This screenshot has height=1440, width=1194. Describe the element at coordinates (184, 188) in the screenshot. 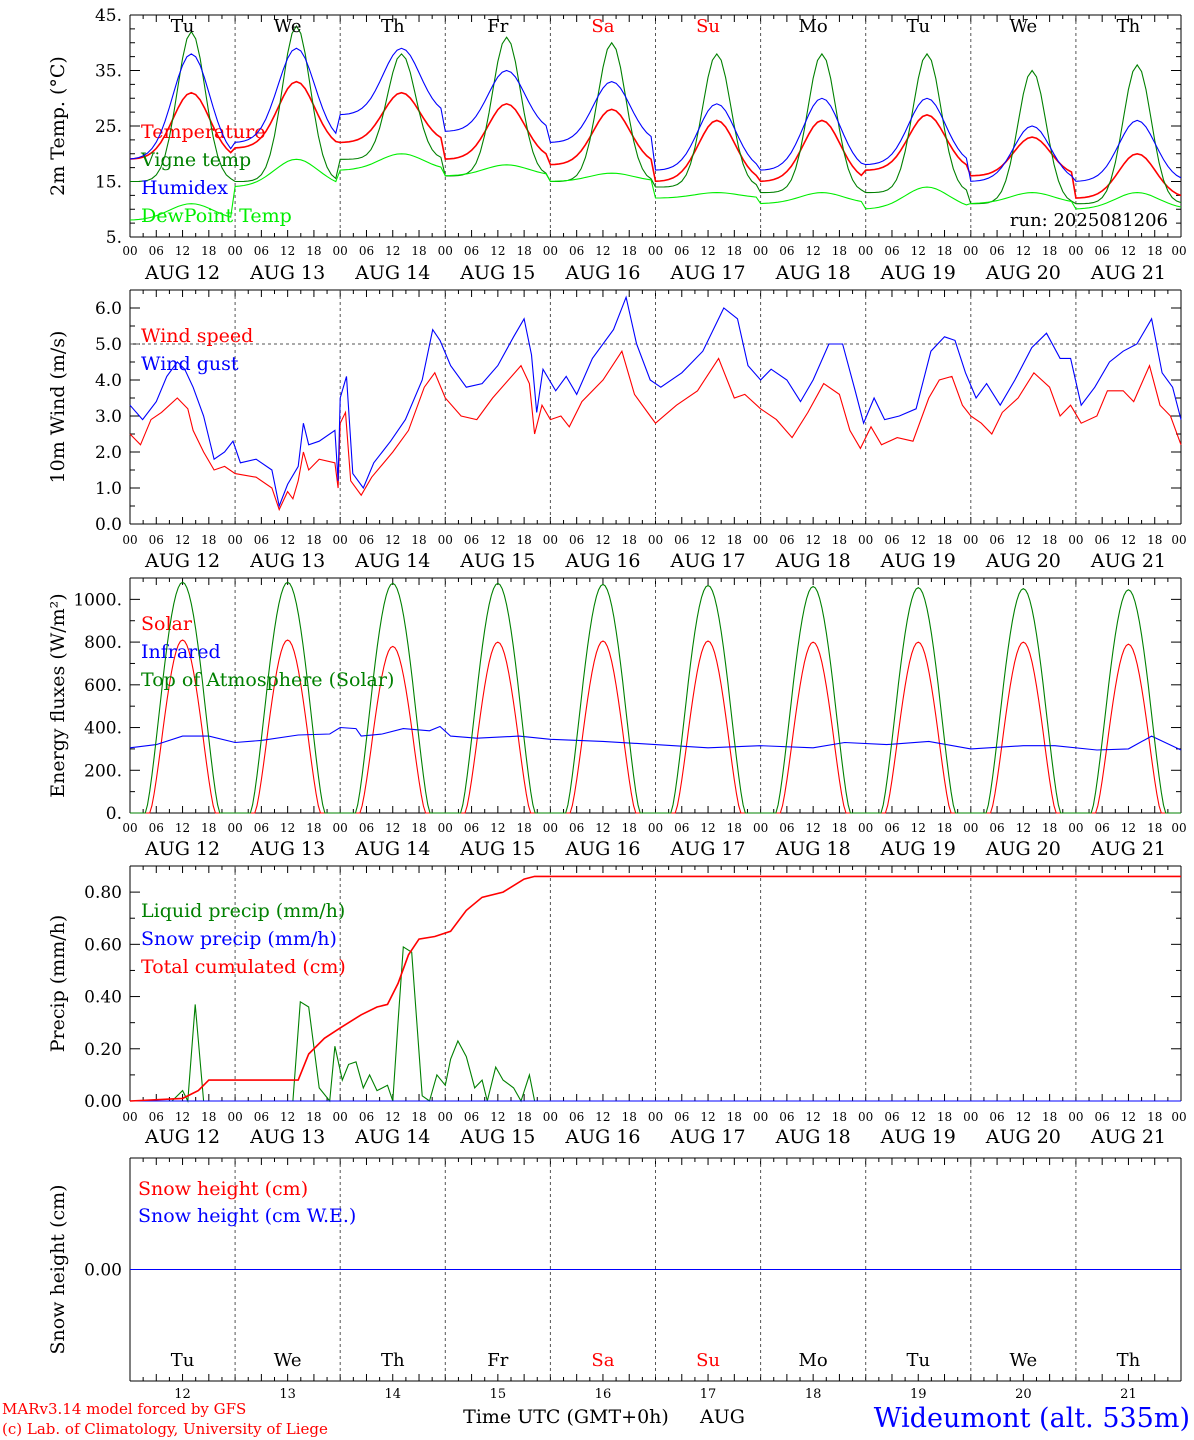

I see `legend-entry: Humidex` at that location.